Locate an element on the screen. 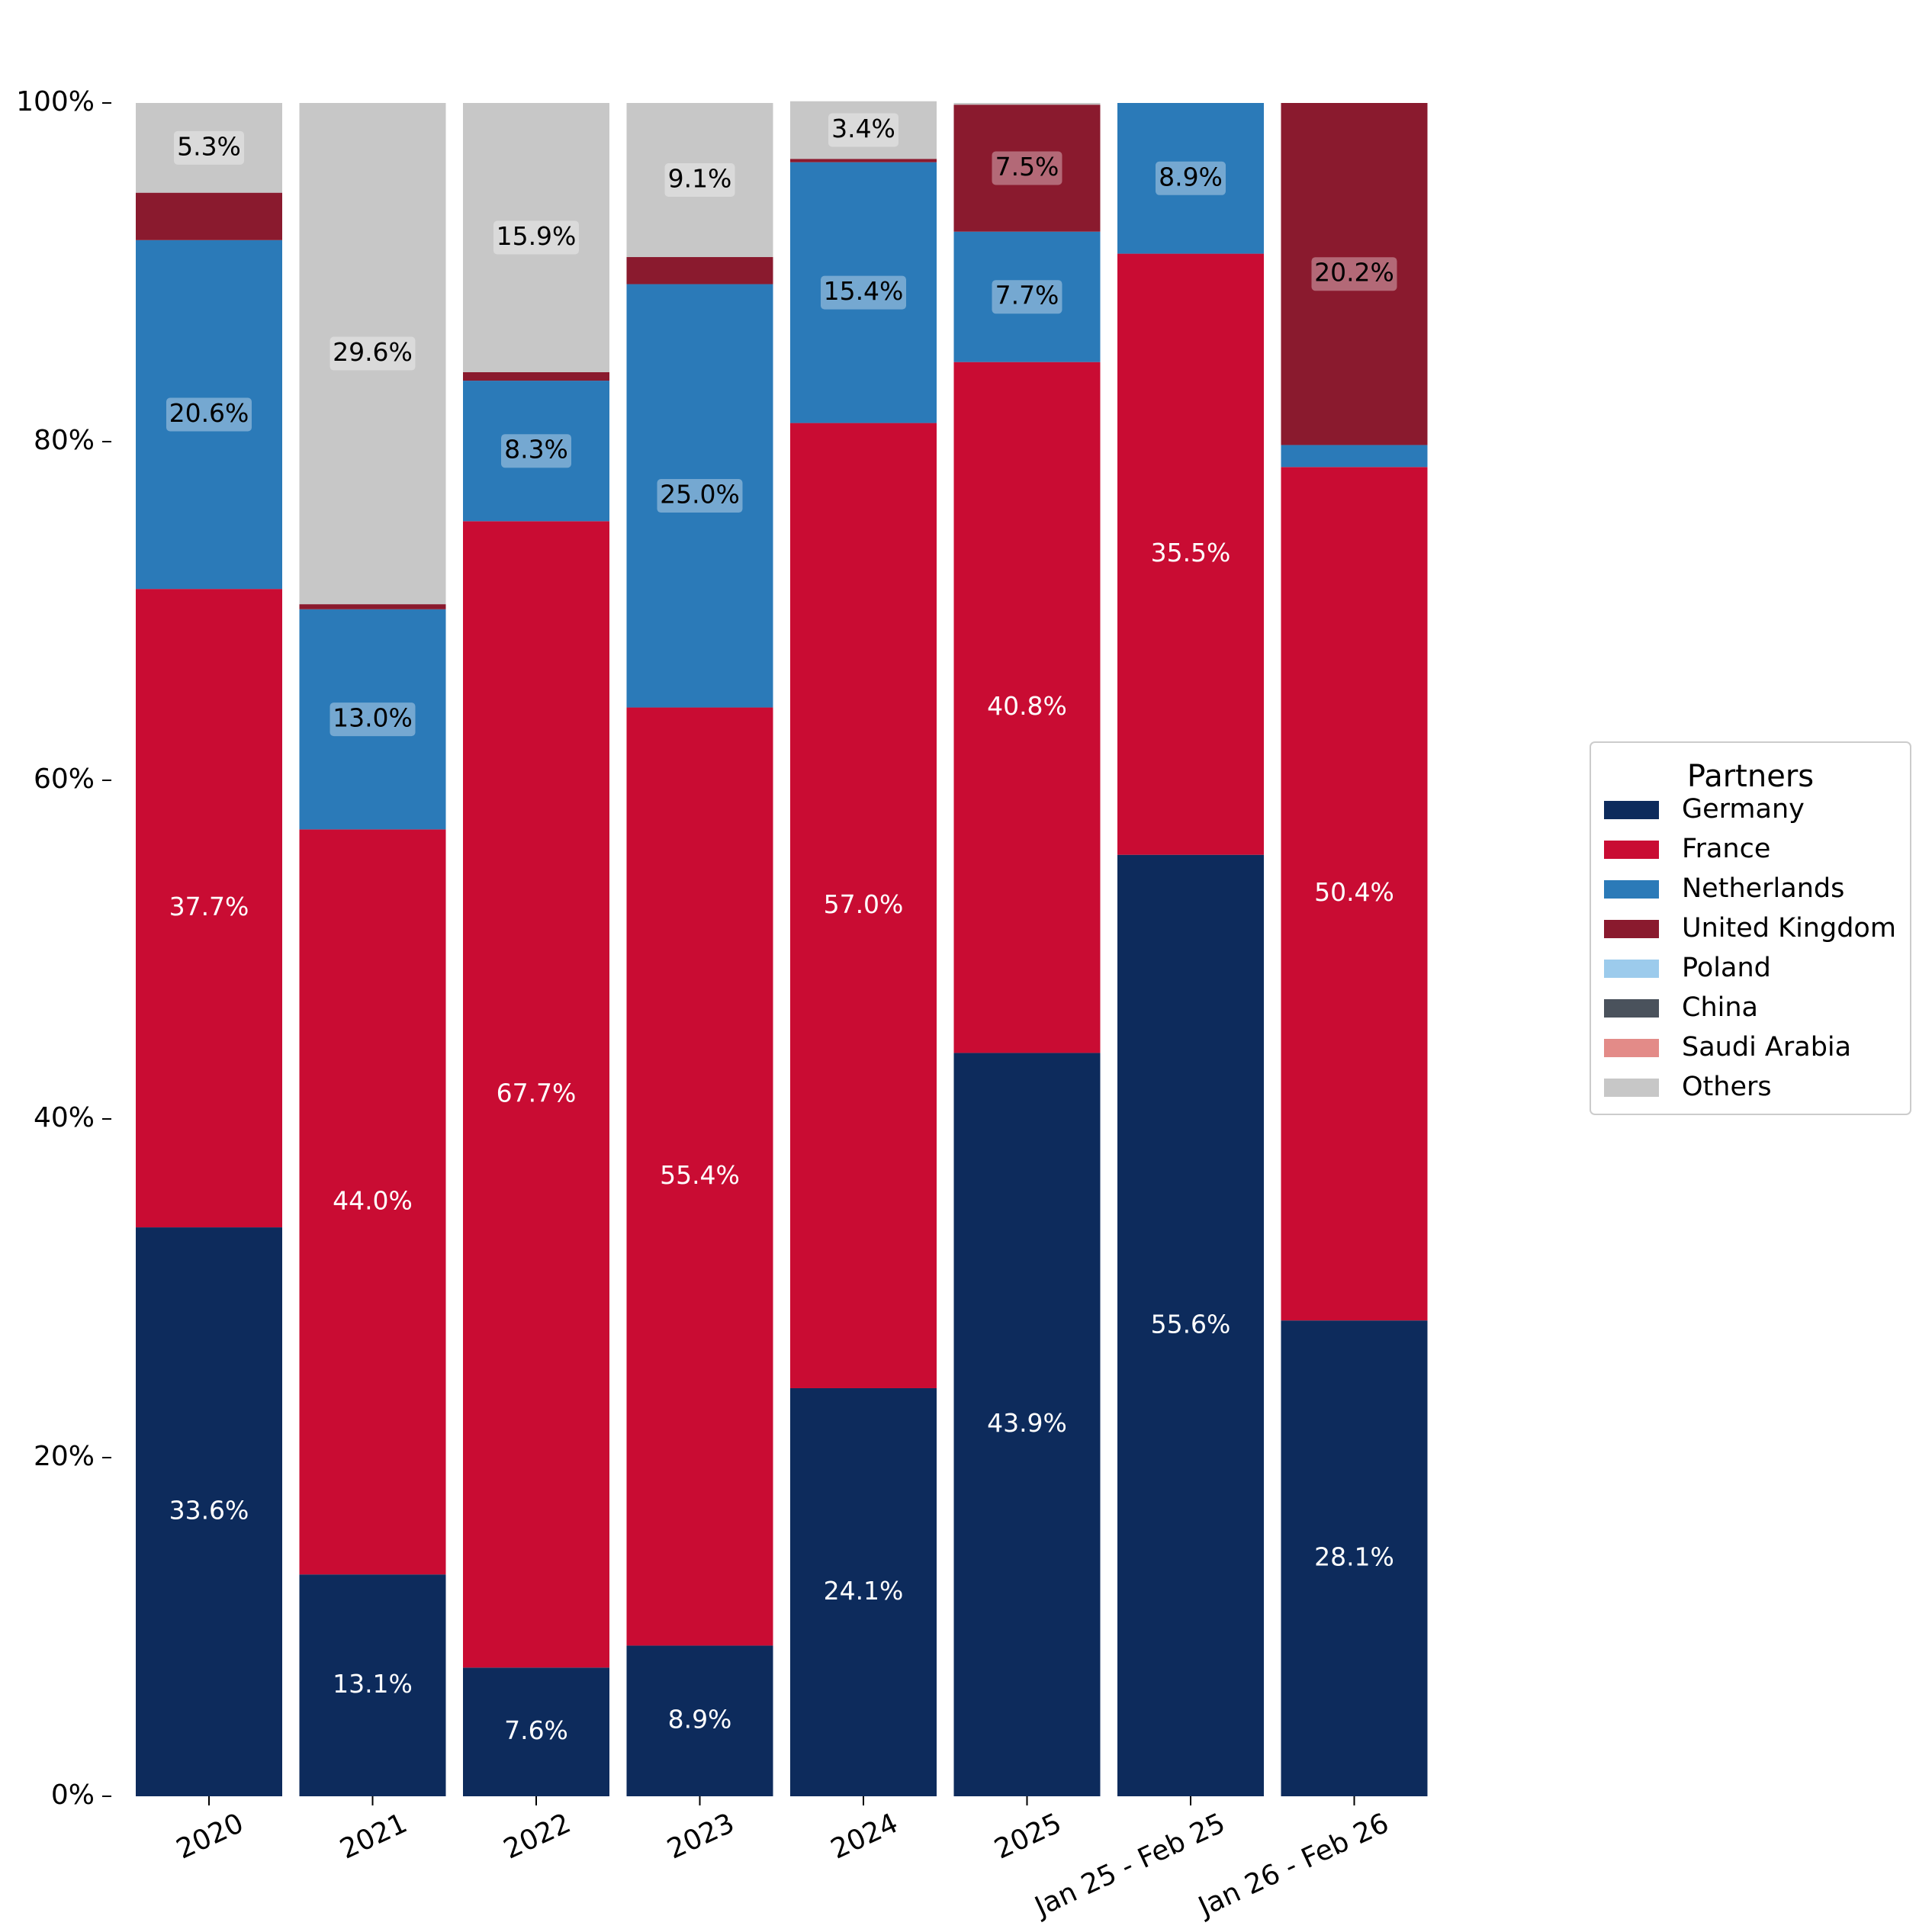 The width and height of the screenshot is (1932, 1929). data-label-2020-netherlands: 20.6% is located at coordinates (209, 413).